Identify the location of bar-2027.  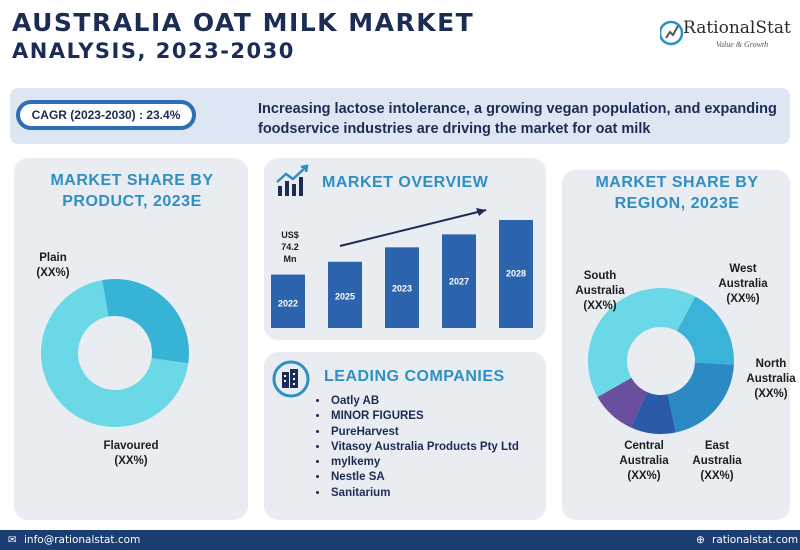
(459, 281).